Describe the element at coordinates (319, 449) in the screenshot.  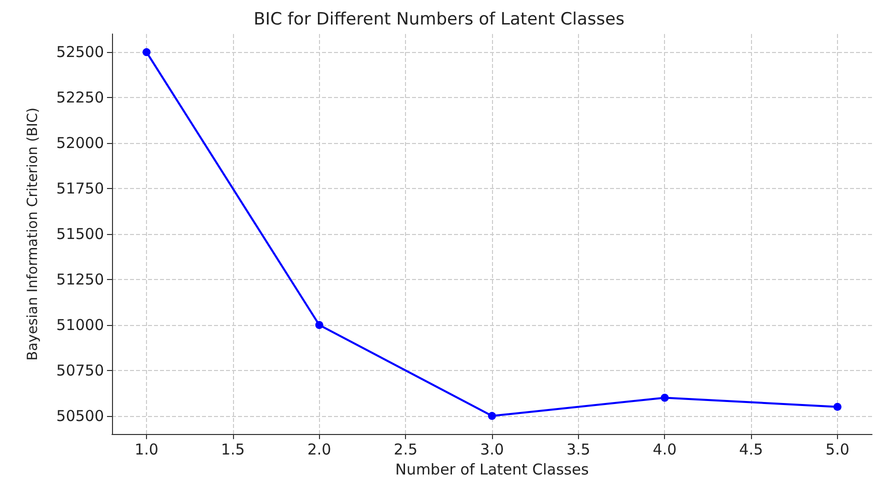
I see `x-tick-label: 2.0` at that location.